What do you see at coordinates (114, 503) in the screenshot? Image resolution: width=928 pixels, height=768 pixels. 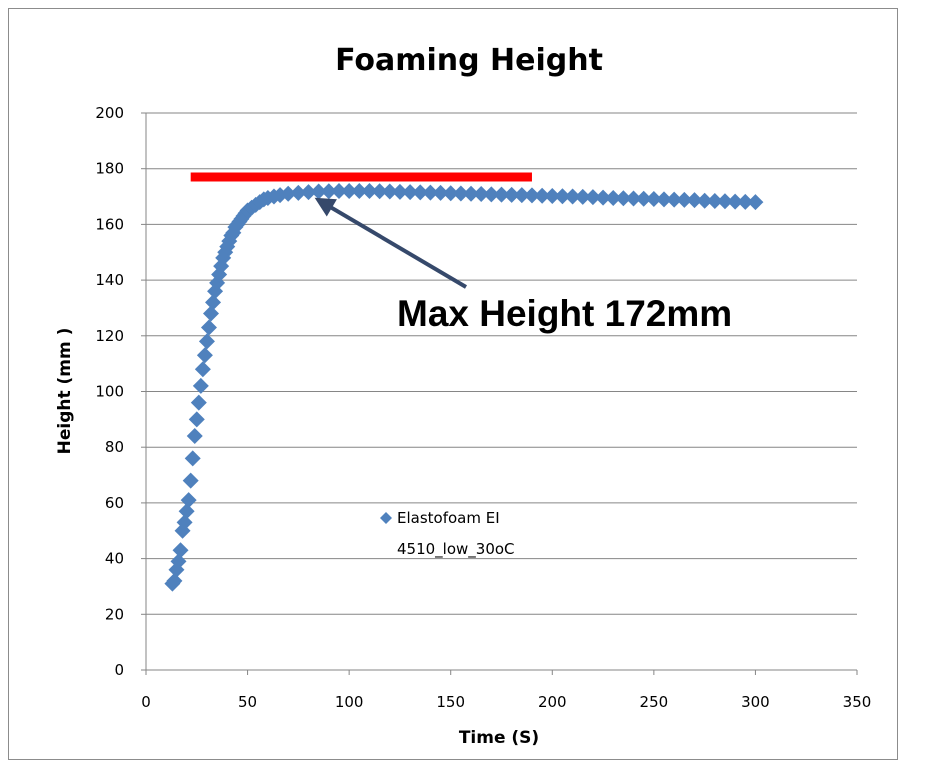 I see `y-tick-label: 60` at bounding box center [114, 503].